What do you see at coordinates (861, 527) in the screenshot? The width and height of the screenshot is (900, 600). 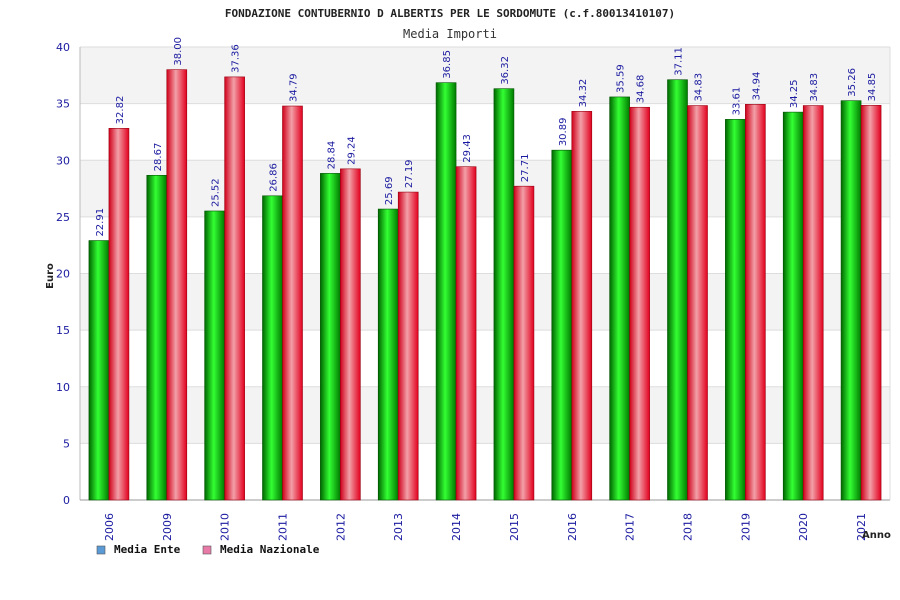 I see `x-tick-label: 2021` at bounding box center [861, 527].